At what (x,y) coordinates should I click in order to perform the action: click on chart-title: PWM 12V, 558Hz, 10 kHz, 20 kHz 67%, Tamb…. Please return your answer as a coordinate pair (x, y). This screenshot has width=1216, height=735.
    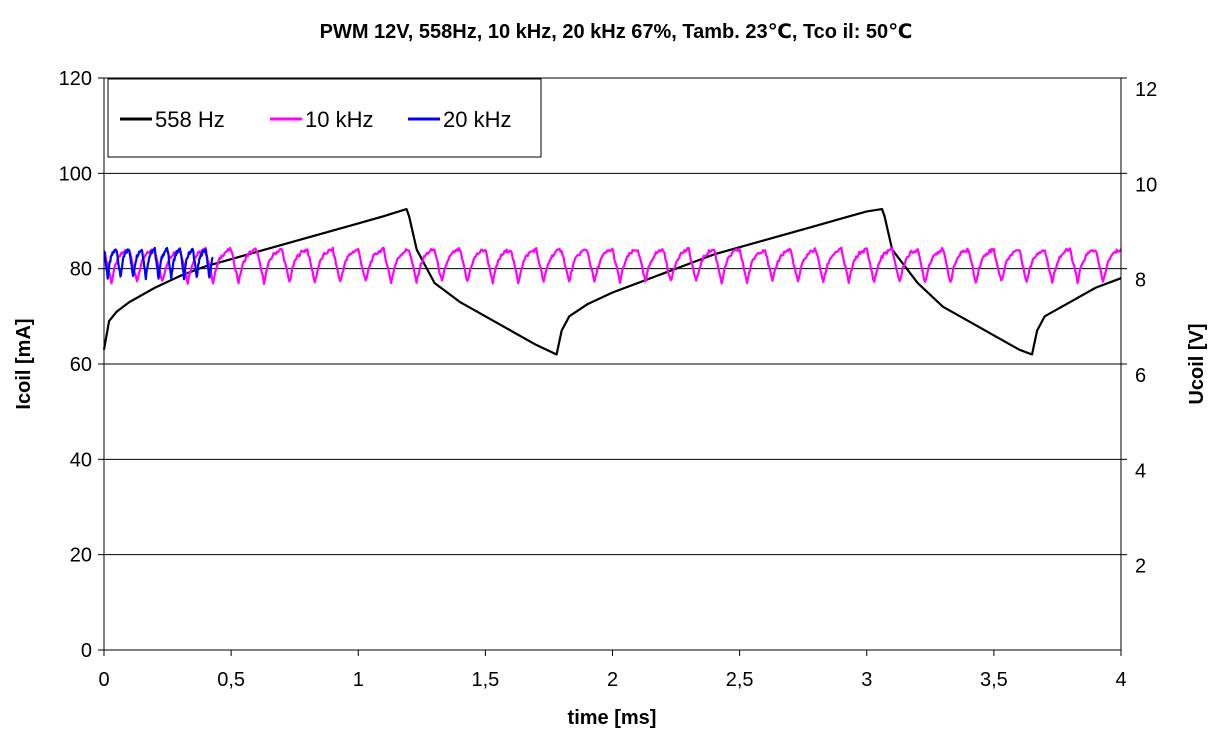
    Looking at the image, I should click on (616, 32).